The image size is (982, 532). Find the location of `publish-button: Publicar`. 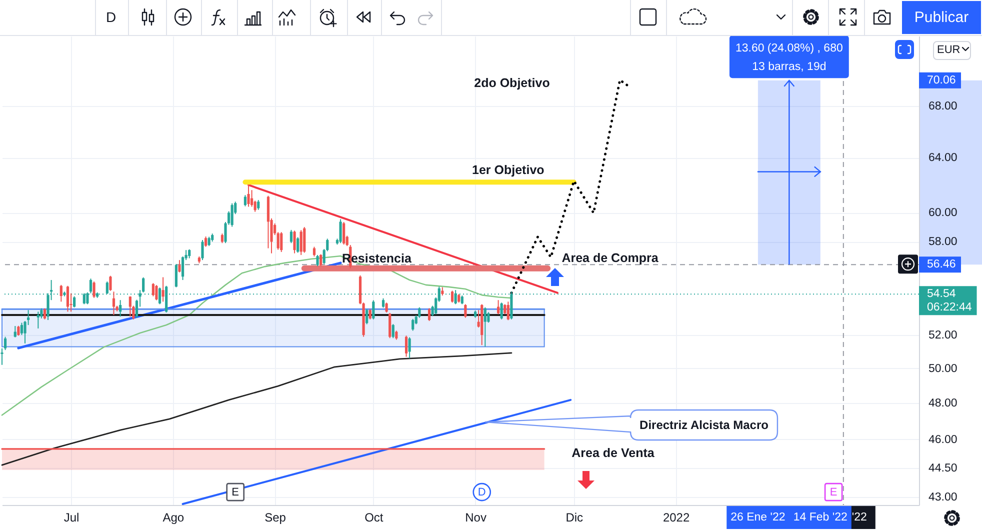

publish-button: Publicar is located at coordinates (941, 17).